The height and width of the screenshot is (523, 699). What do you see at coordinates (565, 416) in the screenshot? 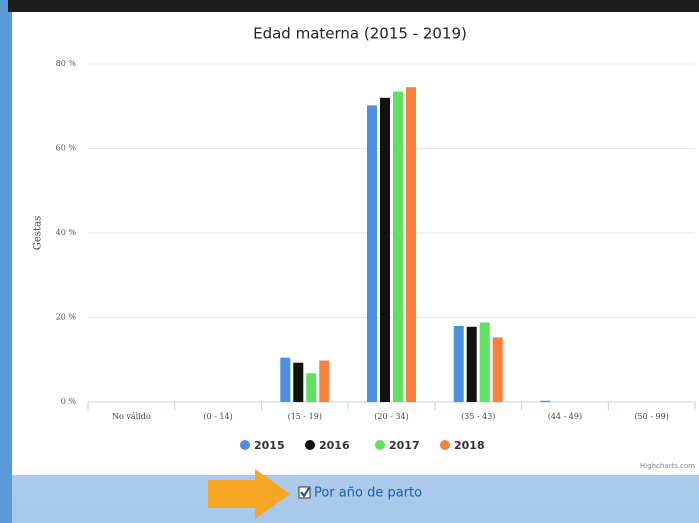
I see `x-tick-label: (44 - 49)` at bounding box center [565, 416].